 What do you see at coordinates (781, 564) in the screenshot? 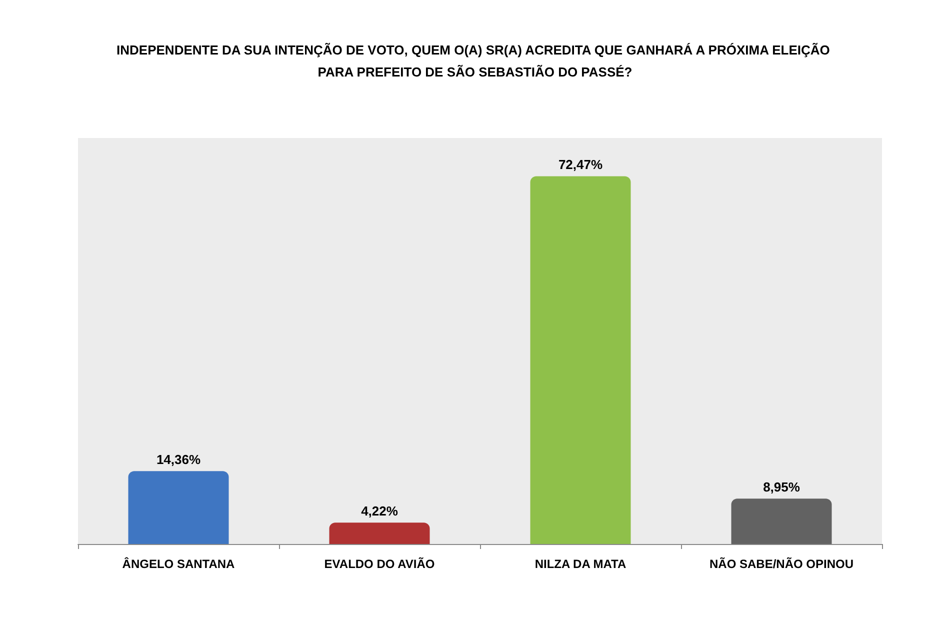
I see `x-tick-label: NÃO SABE/NÃO OPINOU` at bounding box center [781, 564].